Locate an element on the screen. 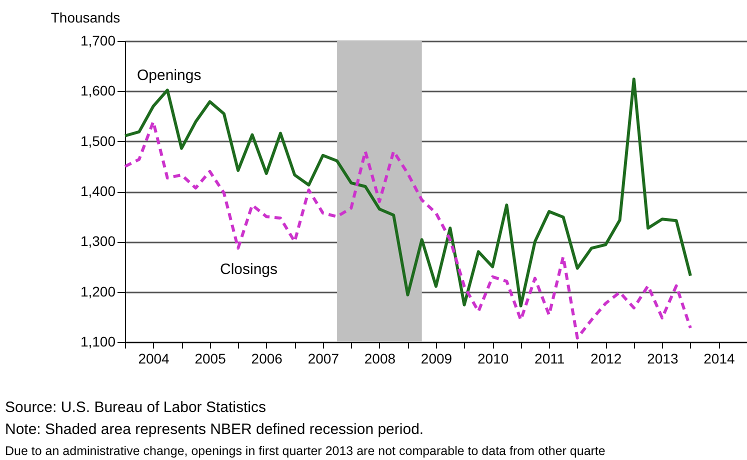 This screenshot has height=460, width=747. x-tick-label: 2007 is located at coordinates (324, 358).